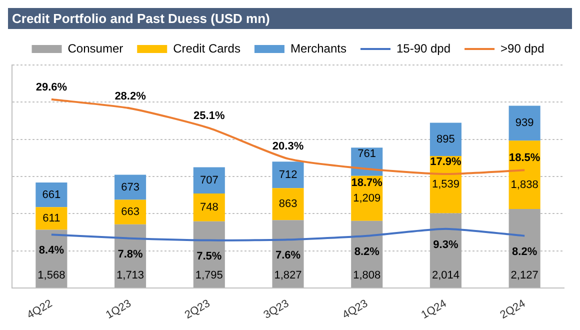 Image resolution: width=580 pixels, height=330 pixels. I want to click on data-label: 863, so click(288, 204).